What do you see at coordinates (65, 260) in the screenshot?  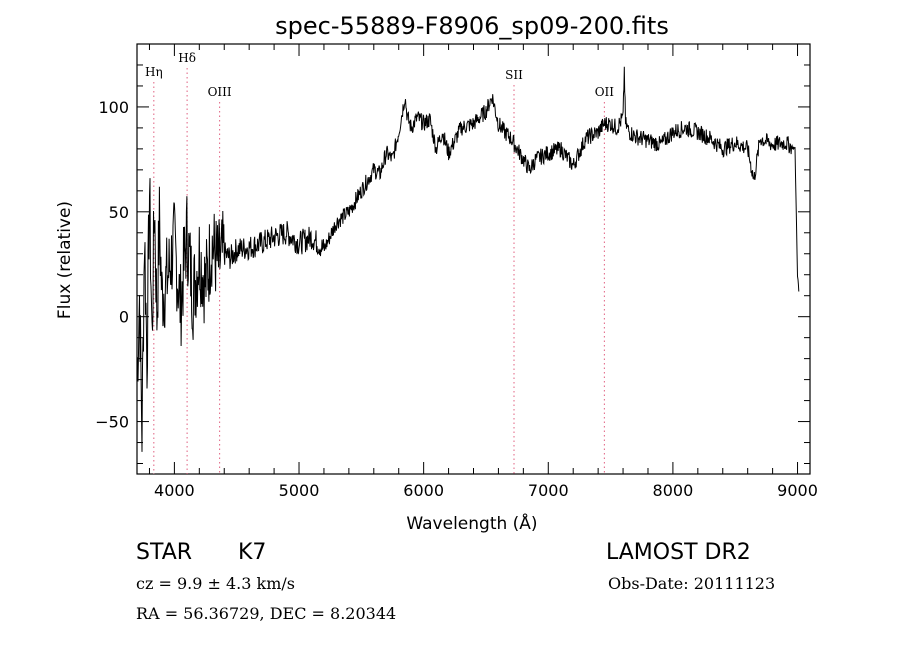 I see `y-axis-label: Flux (relative)` at bounding box center [65, 260].